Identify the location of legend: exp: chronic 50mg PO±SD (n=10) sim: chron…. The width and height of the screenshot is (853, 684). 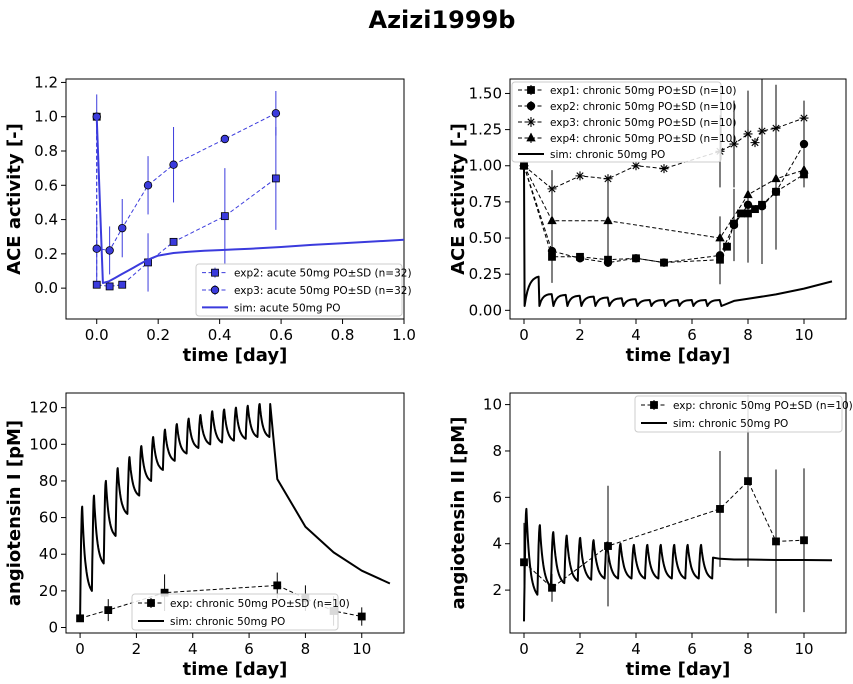
(240, 612).